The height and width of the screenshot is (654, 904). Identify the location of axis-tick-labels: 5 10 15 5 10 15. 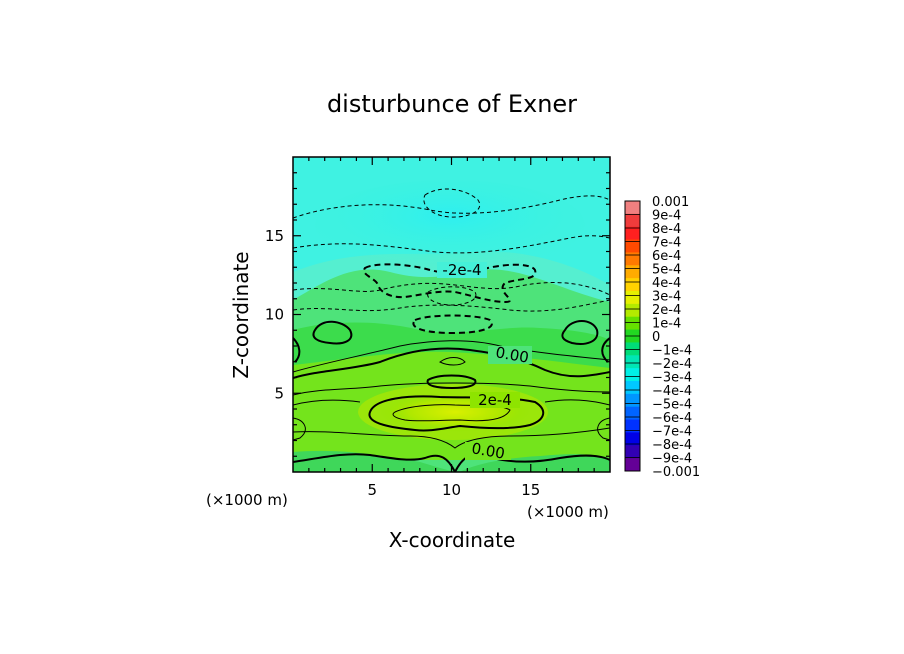
(402, 363).